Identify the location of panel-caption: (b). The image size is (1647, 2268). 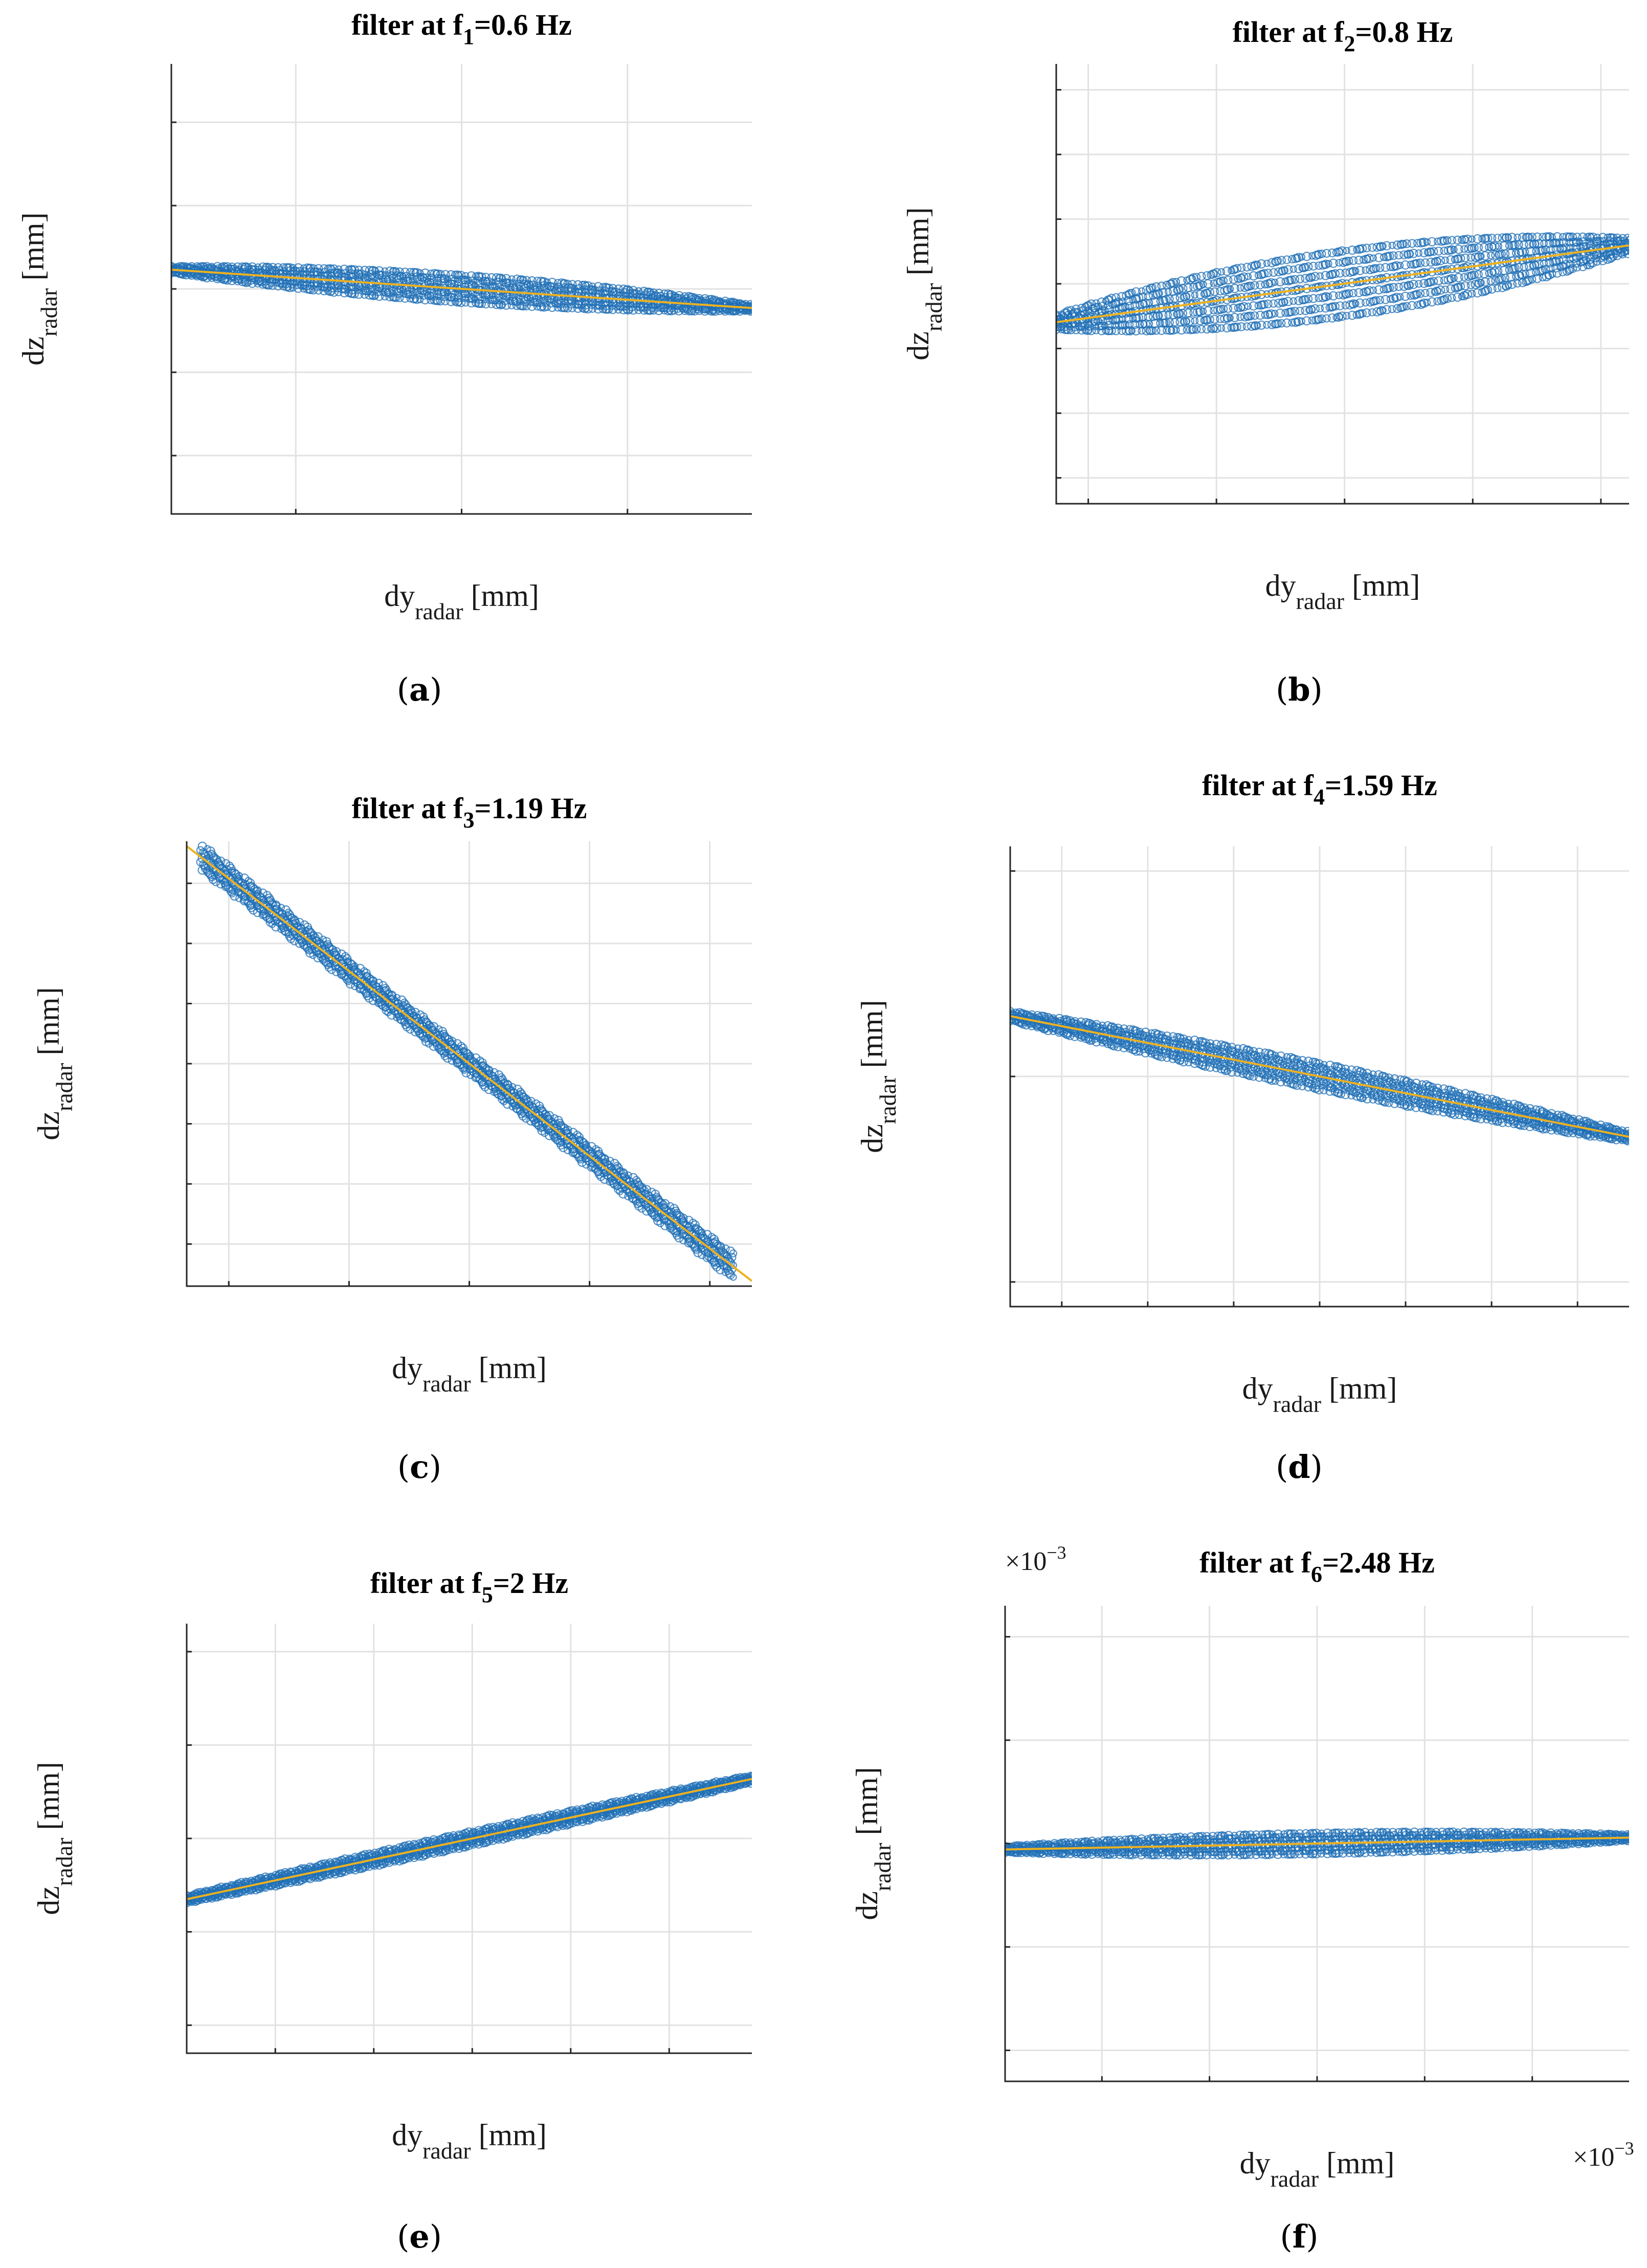
(1299, 689).